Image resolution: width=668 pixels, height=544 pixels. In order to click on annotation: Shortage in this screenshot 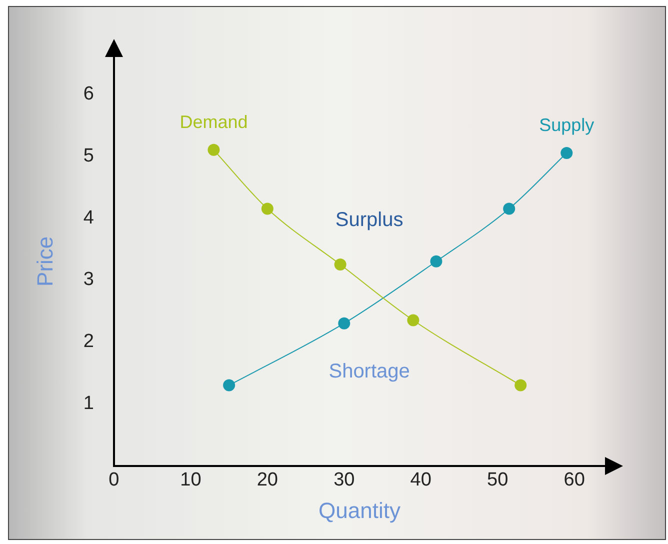, I will do `click(369, 371)`.